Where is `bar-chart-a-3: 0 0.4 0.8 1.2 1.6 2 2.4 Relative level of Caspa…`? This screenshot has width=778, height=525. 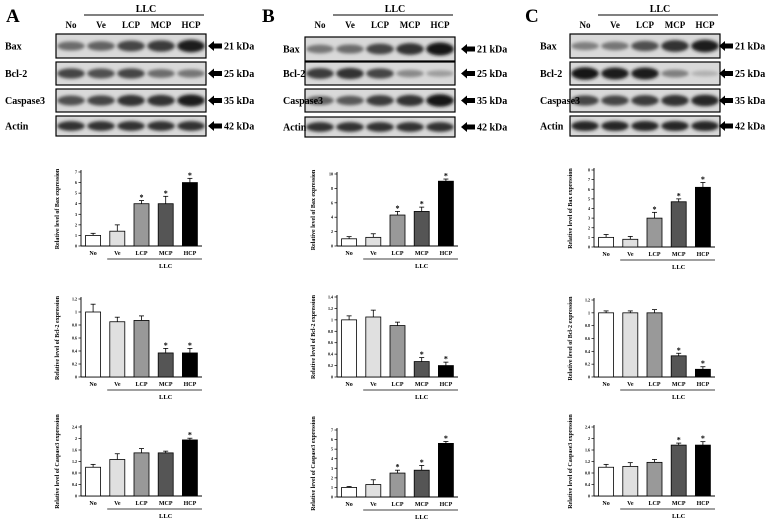 bar-chart-a-3: 0 0.4 0.8 1.2 1.6 2 2.4 Relative level of Caspa… is located at coordinates (128, 467).